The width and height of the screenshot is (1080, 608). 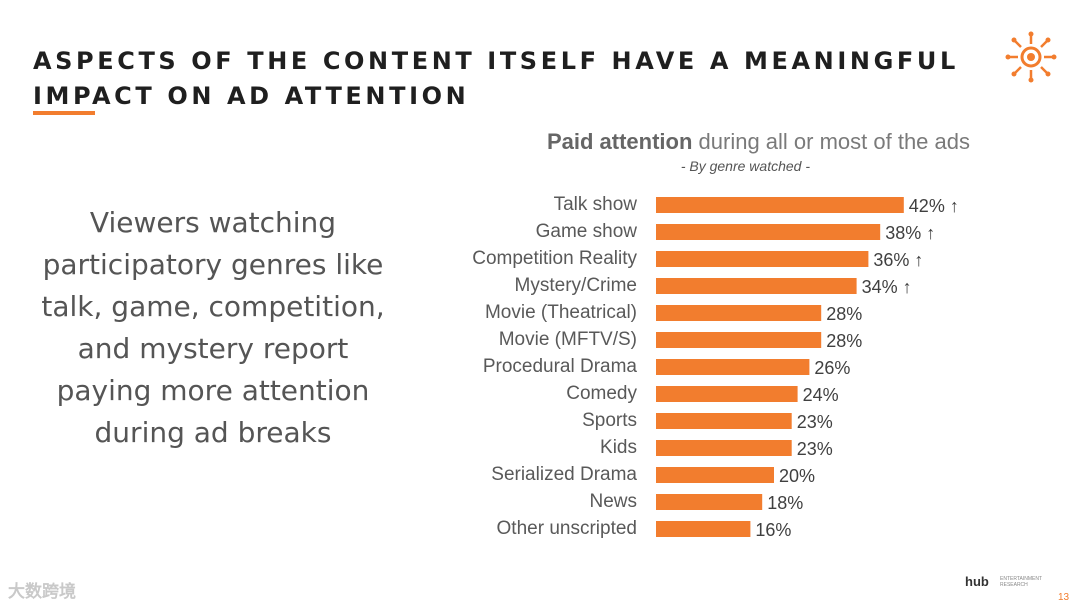 What do you see at coordinates (564, 474) in the screenshot?
I see `category-label: Serialized Drama` at bounding box center [564, 474].